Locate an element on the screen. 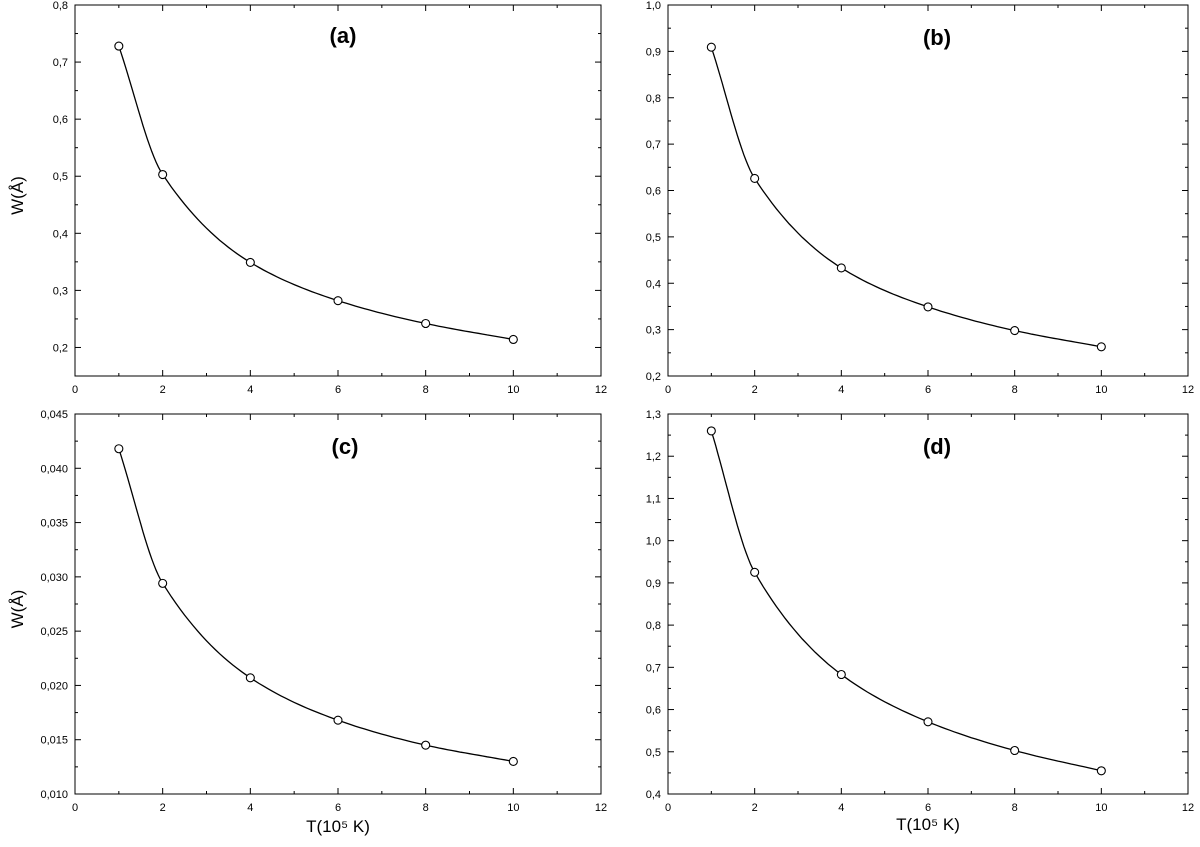  y-tick-label: 1,1 is located at coordinates (653, 499).